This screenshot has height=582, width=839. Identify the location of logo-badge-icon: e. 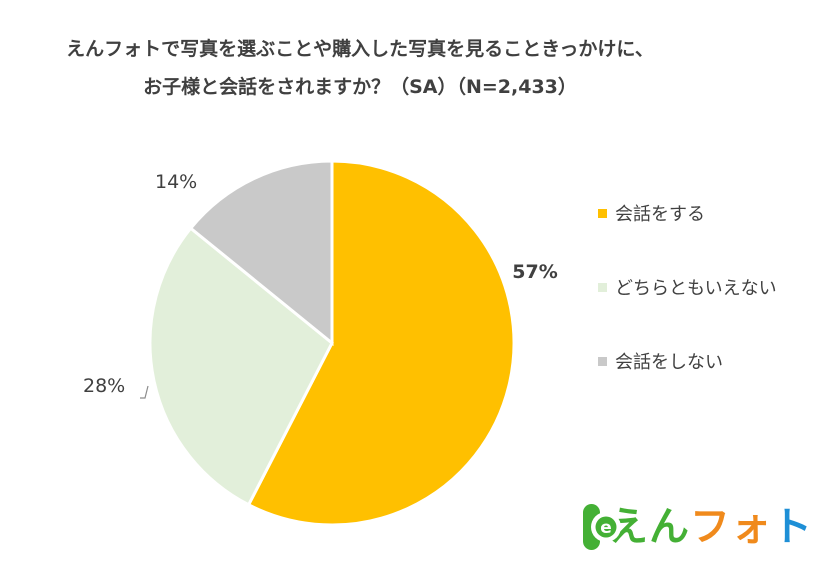
(602, 527).